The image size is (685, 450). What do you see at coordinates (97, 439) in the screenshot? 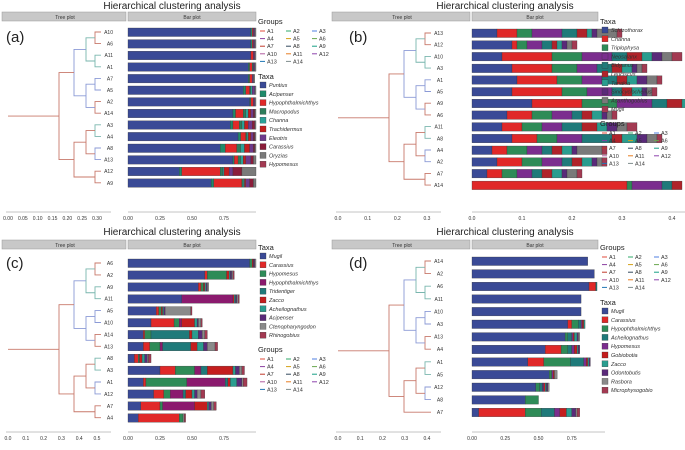
I see `tree-tick-label: 0.5` at bounding box center [97, 439].